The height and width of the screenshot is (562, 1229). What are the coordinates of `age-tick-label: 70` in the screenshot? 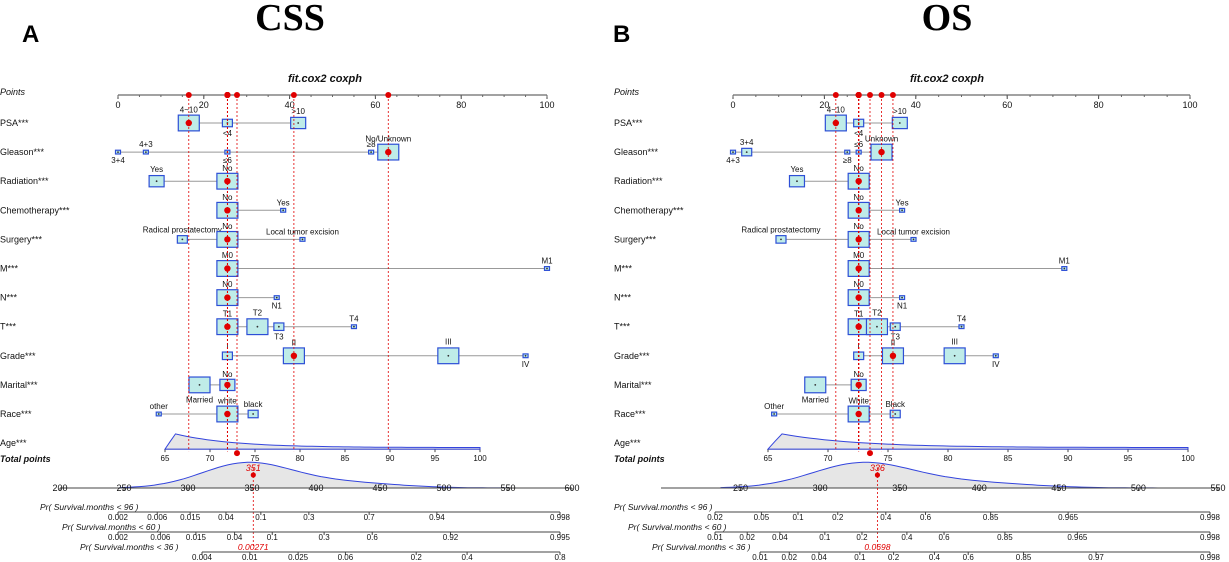 It's located at (828, 458).